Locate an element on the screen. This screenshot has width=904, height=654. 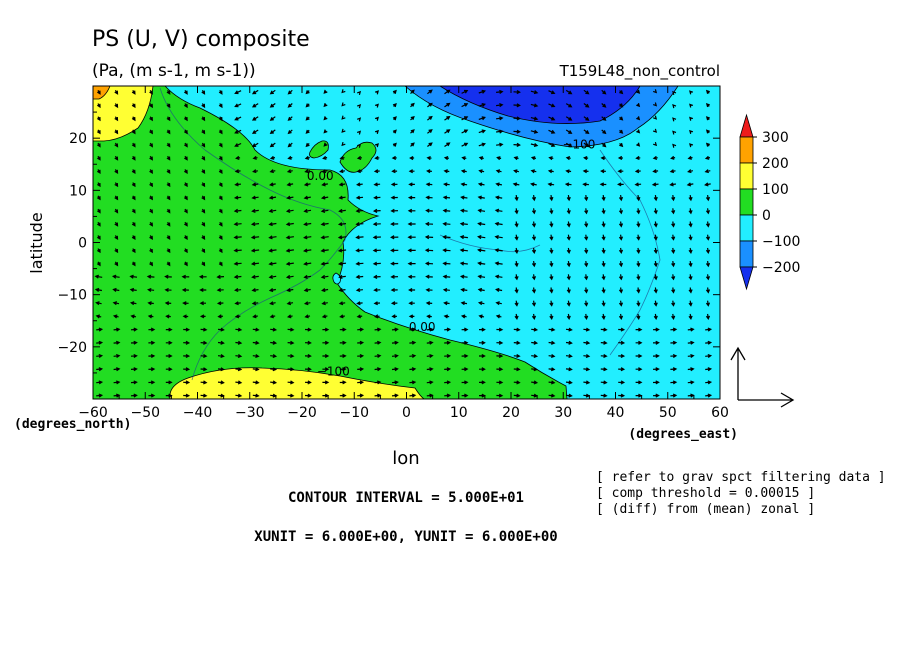
colorbar-top-triangle is located at coordinates (746, 125).